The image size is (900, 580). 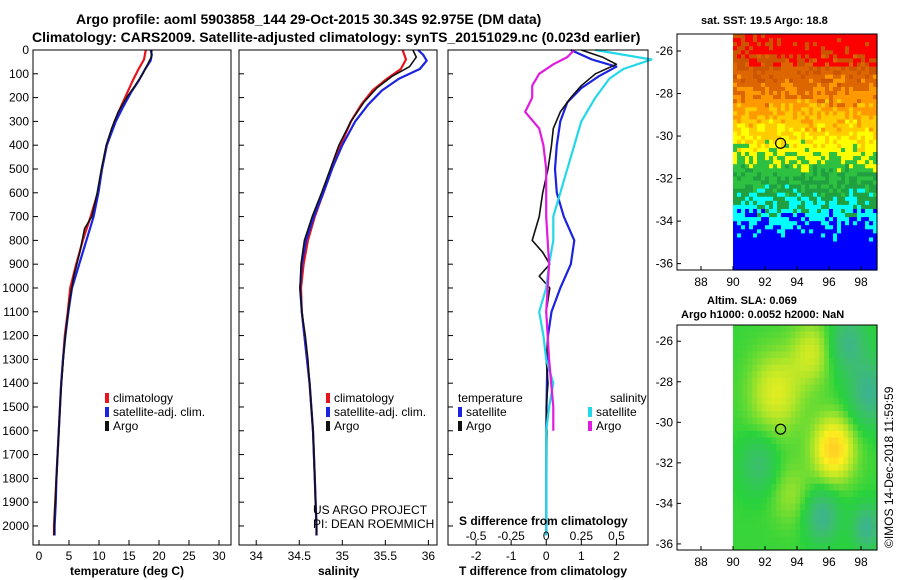 I want to click on depth-tick-label: 2000, so click(x=15, y=526).